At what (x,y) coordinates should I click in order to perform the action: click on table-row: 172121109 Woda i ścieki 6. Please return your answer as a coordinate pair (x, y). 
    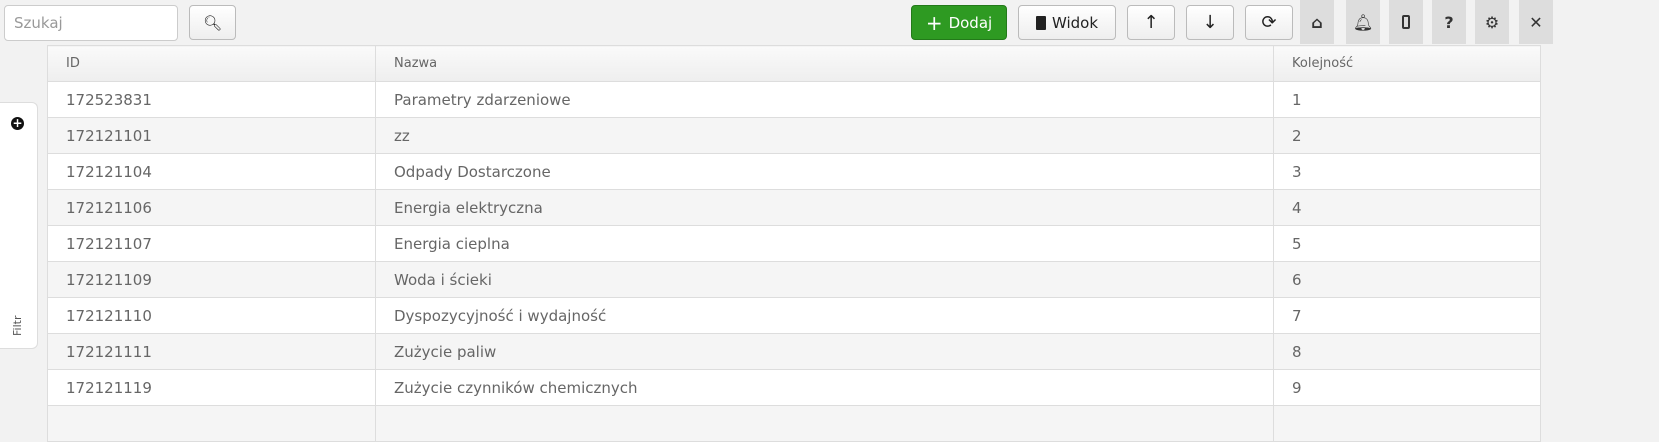
    Looking at the image, I should click on (794, 279).